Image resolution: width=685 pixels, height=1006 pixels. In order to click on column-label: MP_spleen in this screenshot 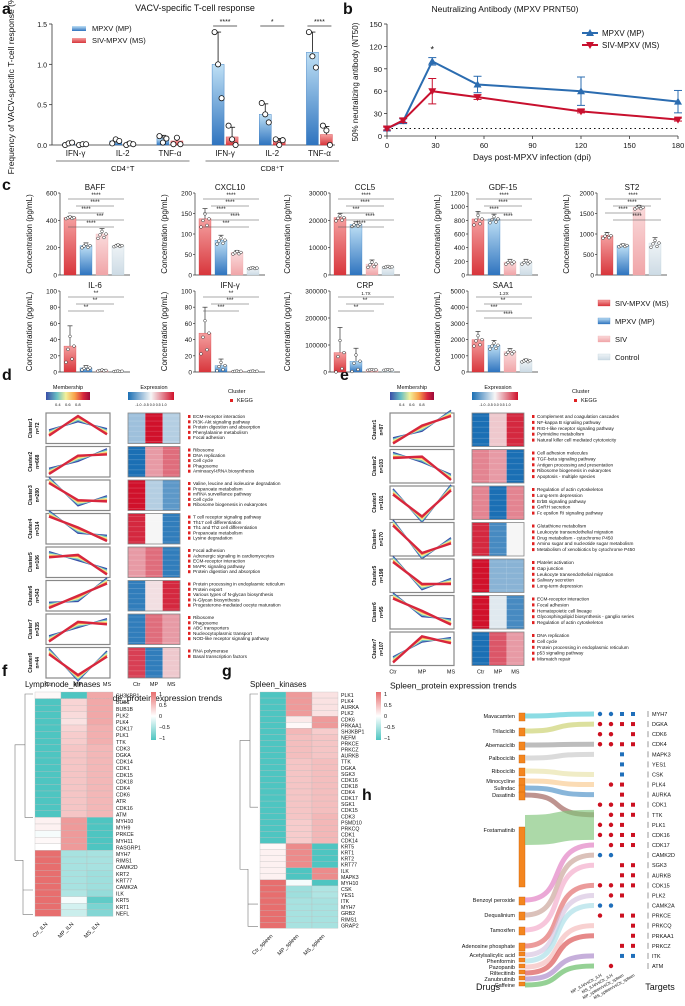, I will do `click(289, 946)`.